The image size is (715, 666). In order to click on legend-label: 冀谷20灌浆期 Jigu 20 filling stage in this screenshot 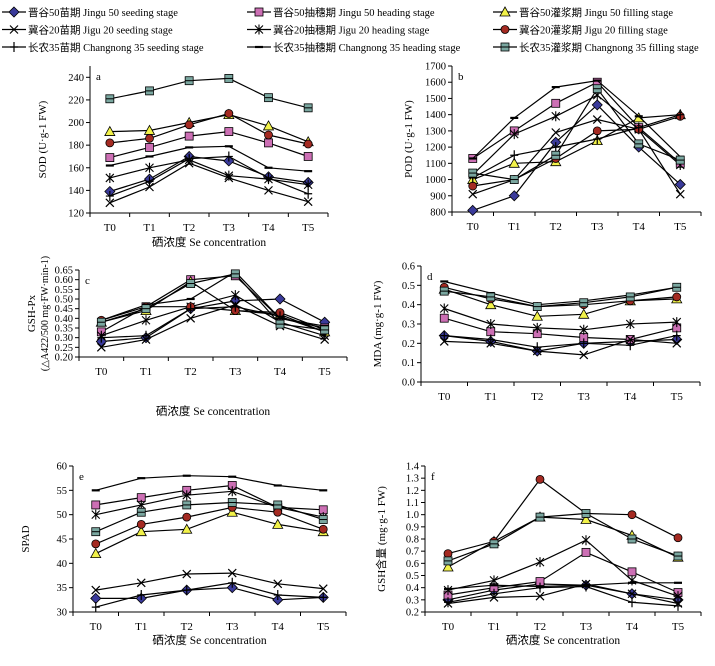, I will do `click(593, 30)`.